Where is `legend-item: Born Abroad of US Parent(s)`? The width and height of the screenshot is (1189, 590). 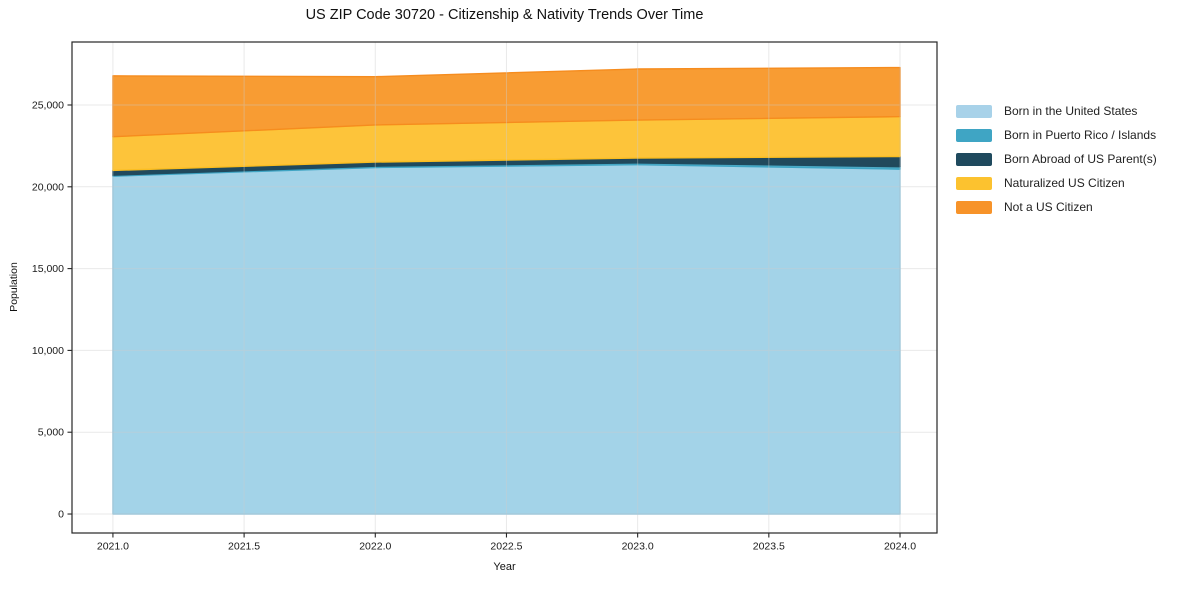 legend-item: Born Abroad of US Parent(s) is located at coordinates (1056, 159).